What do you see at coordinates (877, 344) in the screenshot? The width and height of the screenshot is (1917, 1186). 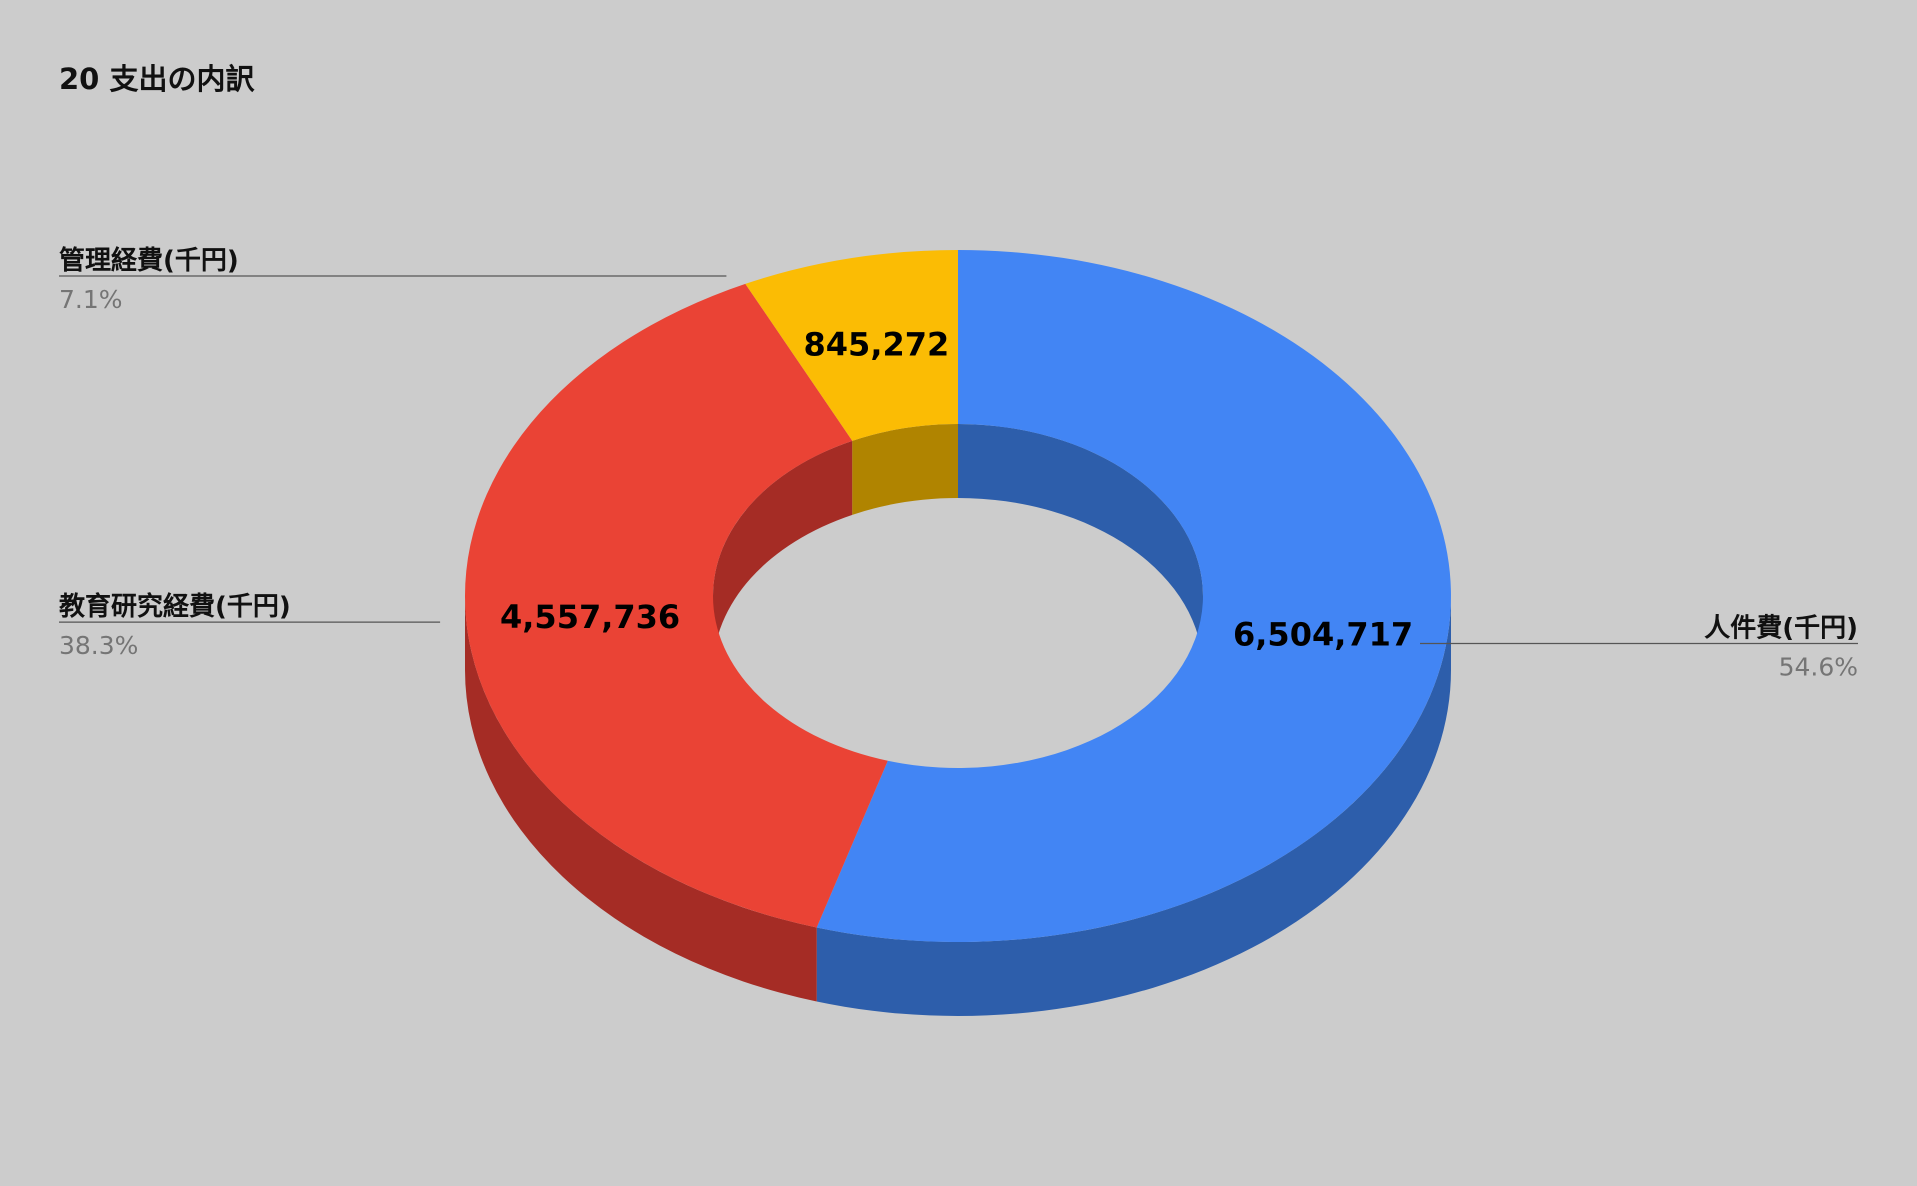 I see `value-label-2: 845,272` at bounding box center [877, 344].